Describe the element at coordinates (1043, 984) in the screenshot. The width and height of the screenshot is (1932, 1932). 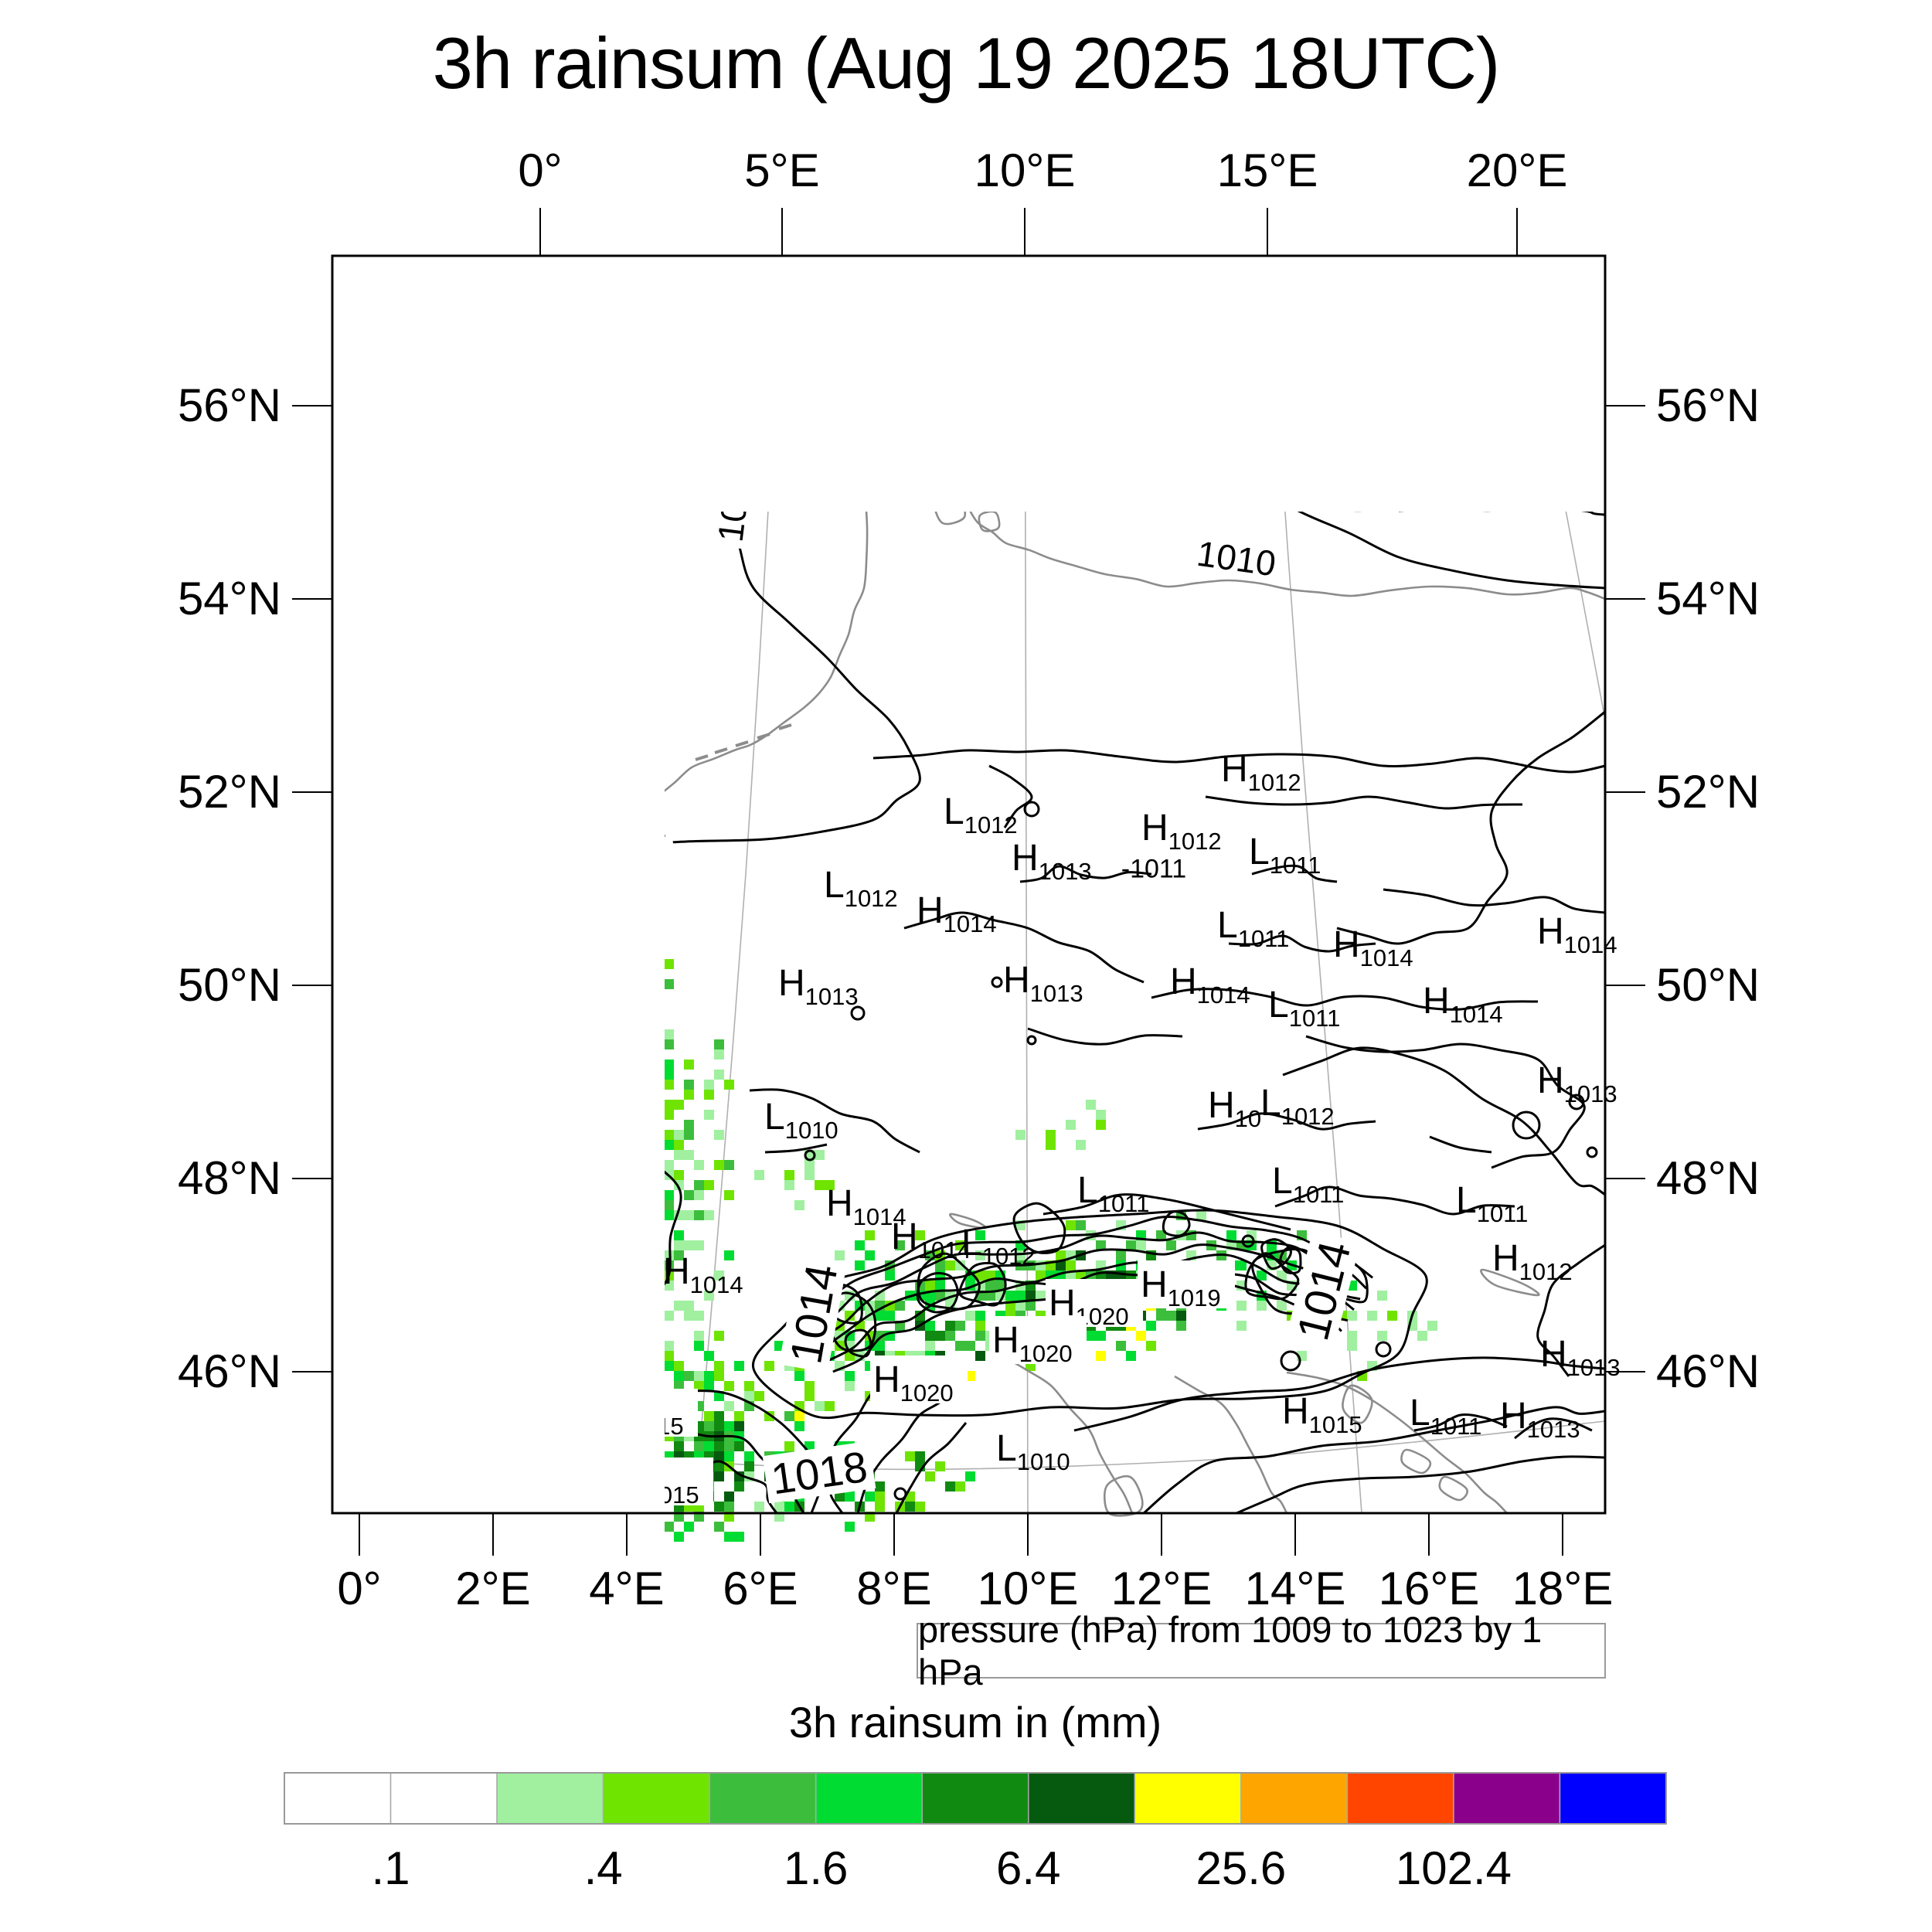
I see `pressure-center-label: H1013` at that location.